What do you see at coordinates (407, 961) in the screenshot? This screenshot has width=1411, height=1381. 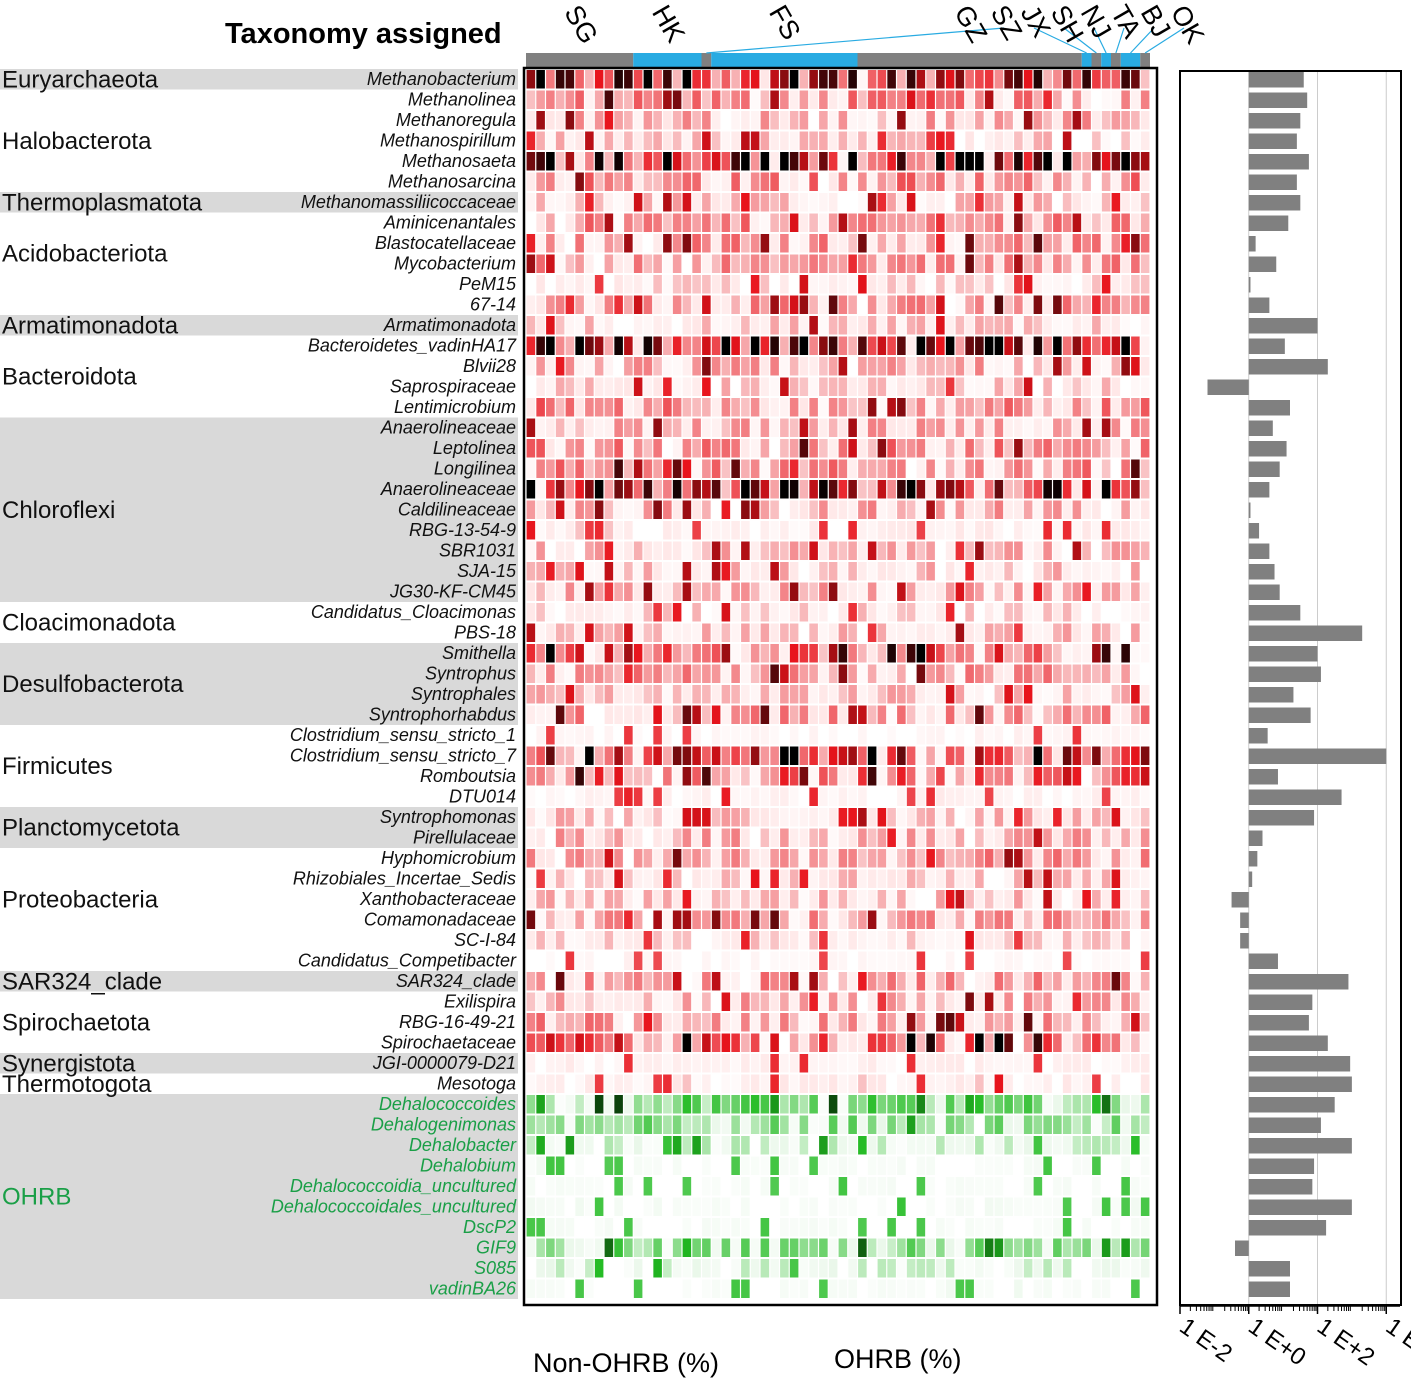 I see `taxon-label: Candidatus_Competibacter` at bounding box center [407, 961].